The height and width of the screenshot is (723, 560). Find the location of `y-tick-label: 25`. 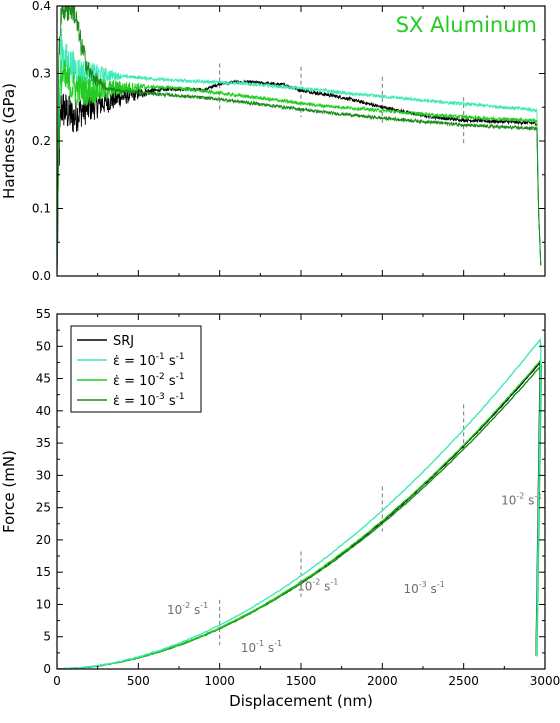

y-tick-label: 25 is located at coordinates (43, 508).